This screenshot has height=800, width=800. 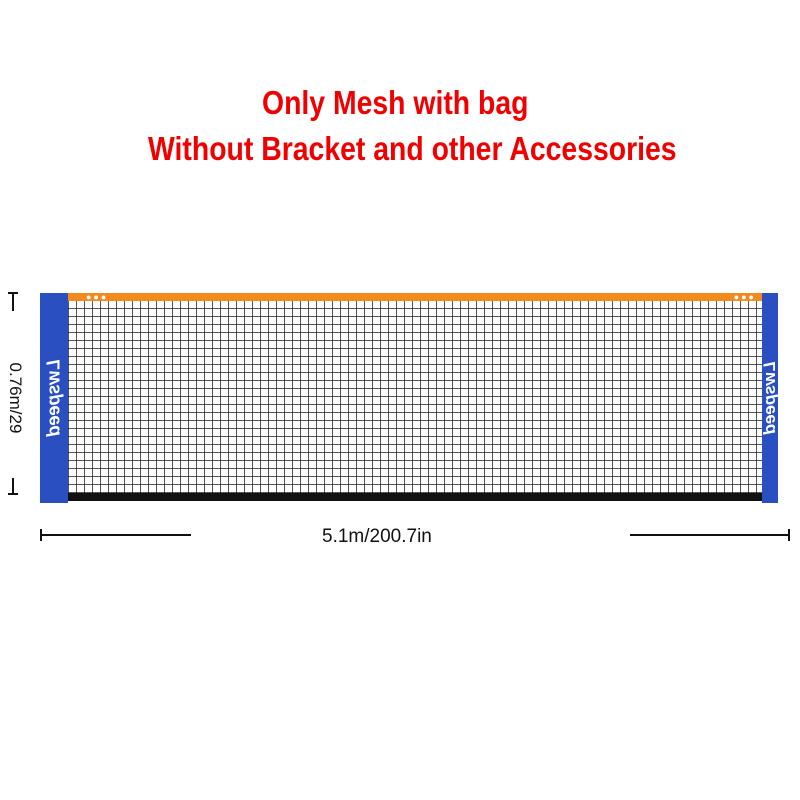 I want to click on right-post-sleeve, so click(x=770, y=398).